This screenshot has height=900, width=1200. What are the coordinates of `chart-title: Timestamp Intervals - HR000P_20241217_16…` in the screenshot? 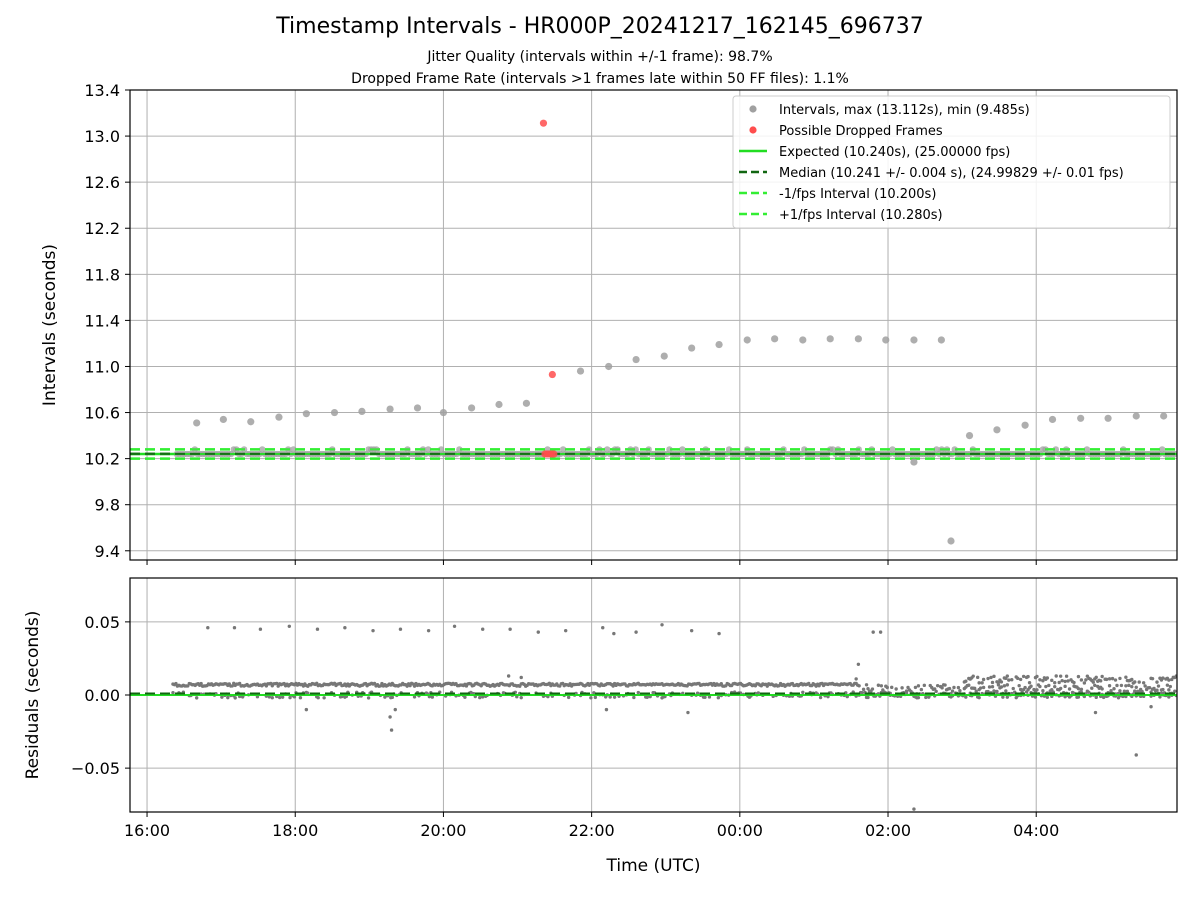 It's located at (600, 26).